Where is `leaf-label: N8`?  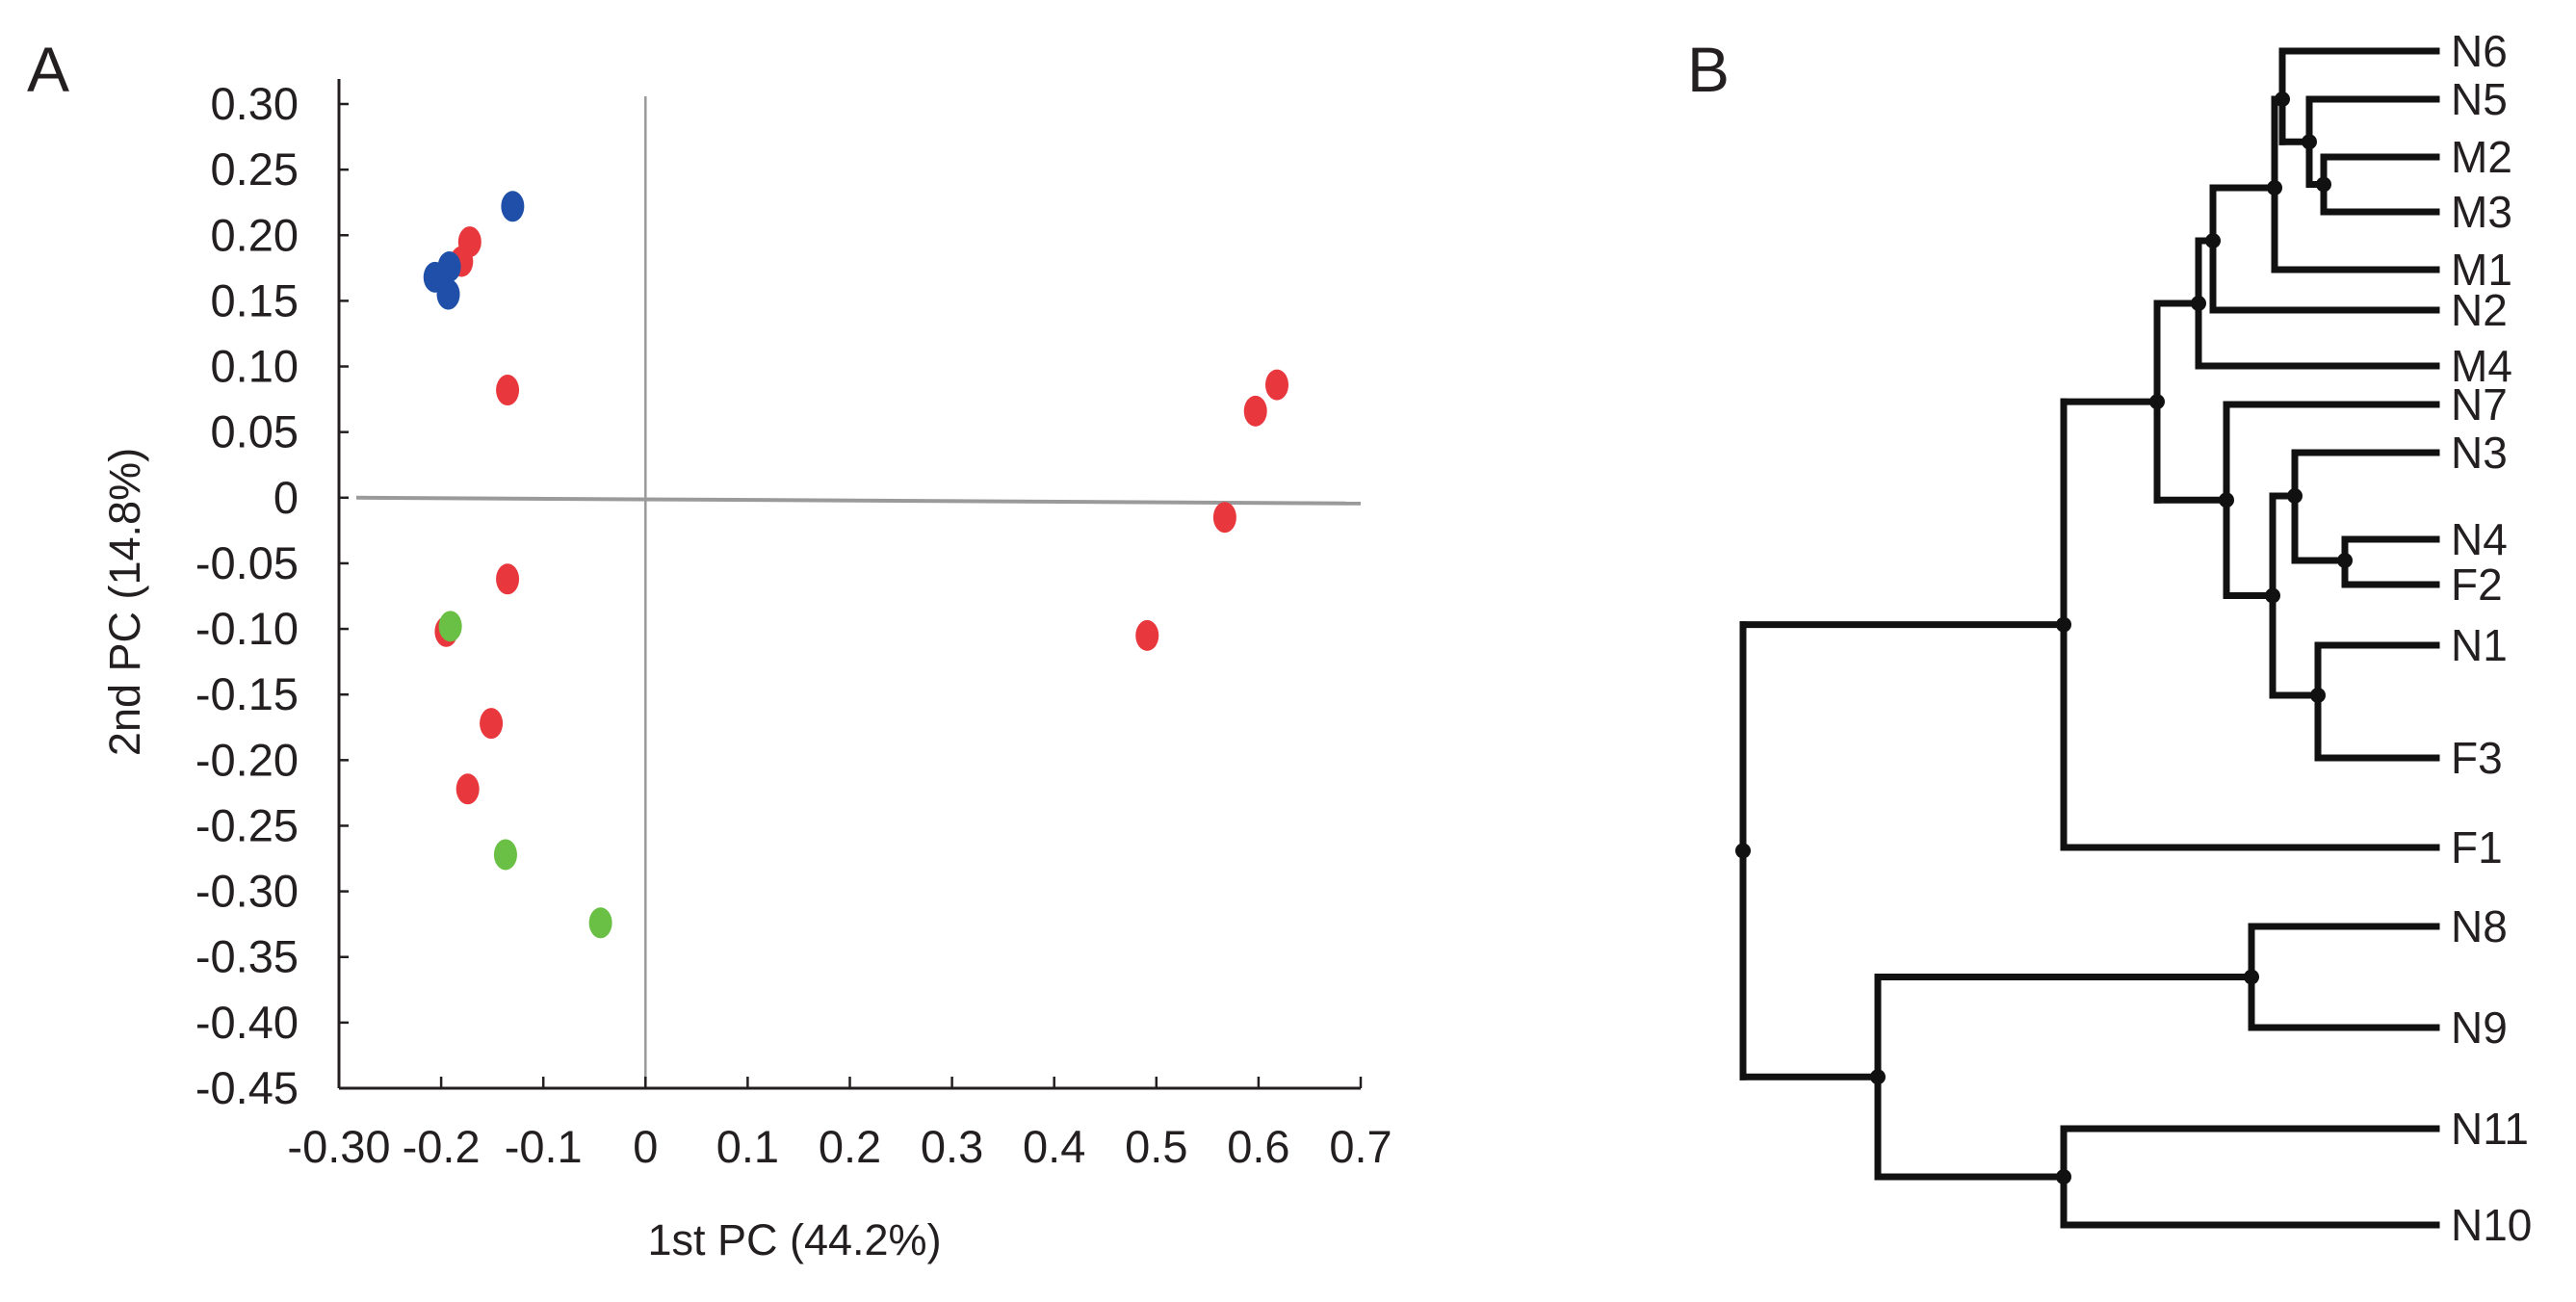 leaf-label: N8 is located at coordinates (2479, 926).